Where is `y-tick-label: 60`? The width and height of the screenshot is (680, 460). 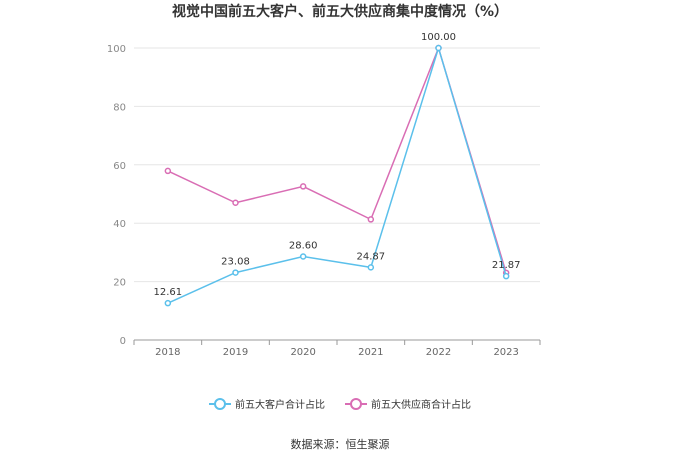
y-tick-label: 60 is located at coordinates (119, 166).